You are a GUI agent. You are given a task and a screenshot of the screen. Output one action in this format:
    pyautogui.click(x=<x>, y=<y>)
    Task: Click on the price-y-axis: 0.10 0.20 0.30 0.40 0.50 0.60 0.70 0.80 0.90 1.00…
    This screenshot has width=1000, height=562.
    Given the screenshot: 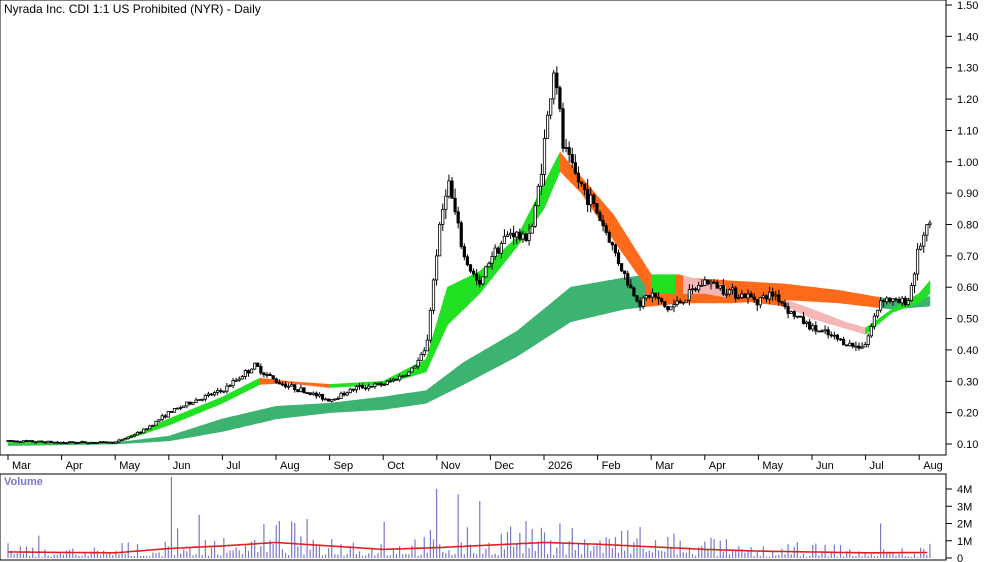 What is the action you would take?
    pyautogui.click(x=962, y=225)
    